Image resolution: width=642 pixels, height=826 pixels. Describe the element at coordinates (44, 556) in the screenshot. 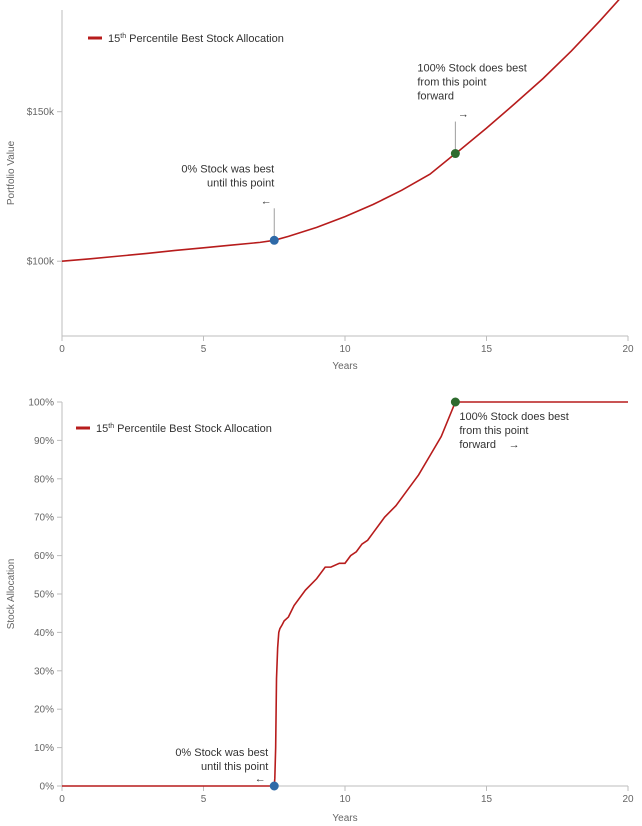

I see `y-tick-label: 60%` at that location.